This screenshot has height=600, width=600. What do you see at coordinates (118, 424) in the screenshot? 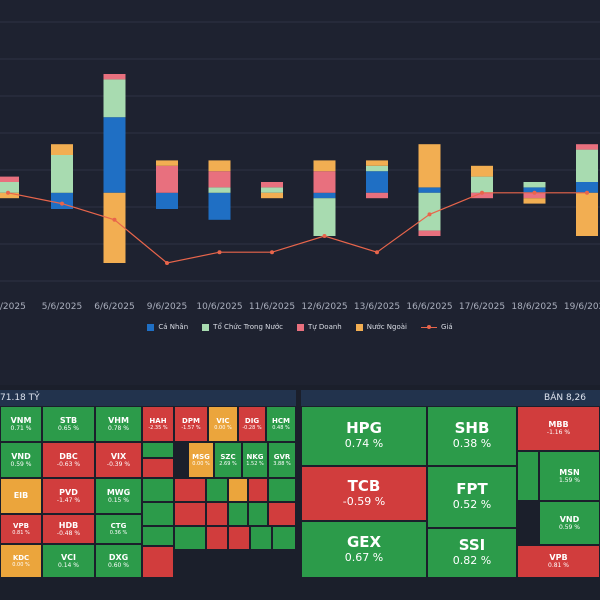
I see `heatmap-tile-vhm: VHM 0.78 %` at bounding box center [118, 424].